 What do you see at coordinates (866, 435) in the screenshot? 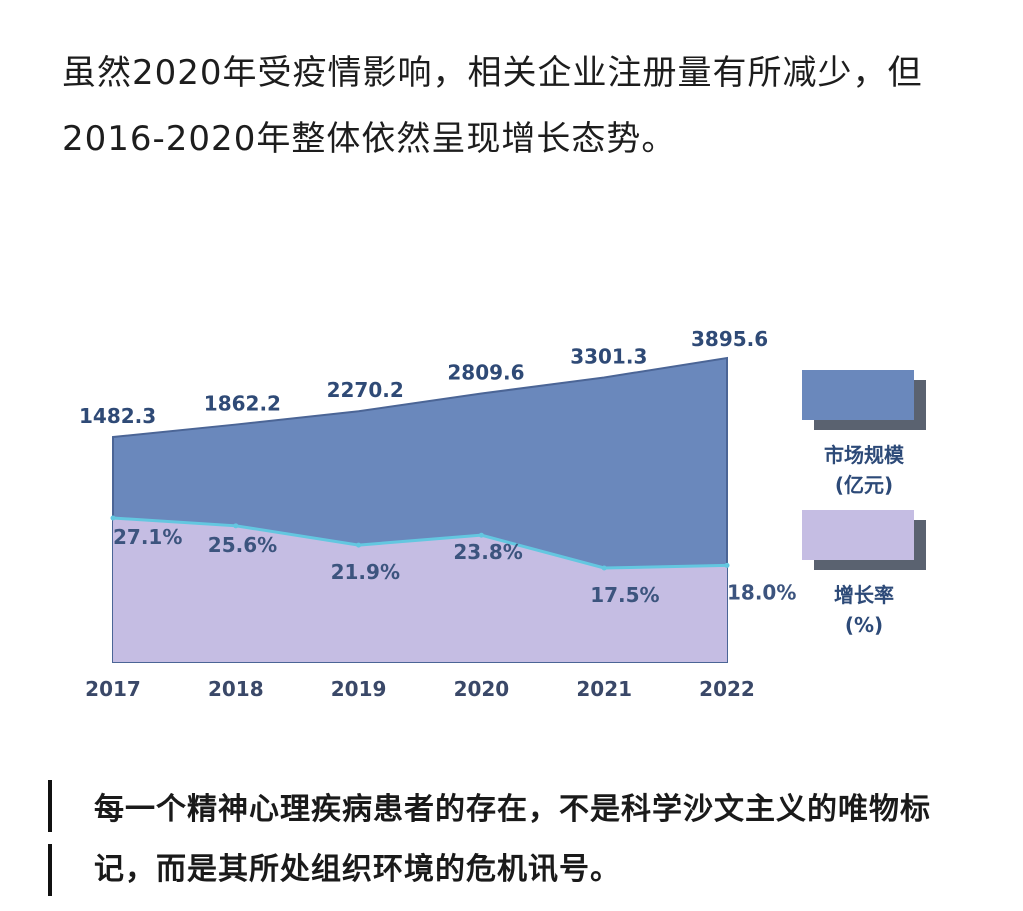
I see `legend-market-size: 市场规模 (亿元)` at bounding box center [866, 435].